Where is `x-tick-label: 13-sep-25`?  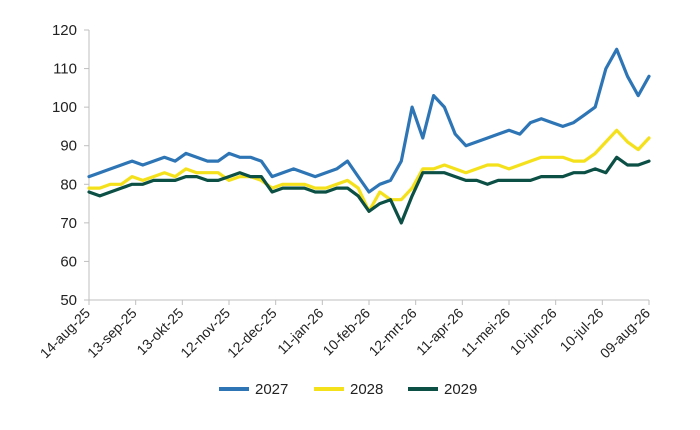 x-tick-label: 13-sep-25 is located at coordinates (112, 333).